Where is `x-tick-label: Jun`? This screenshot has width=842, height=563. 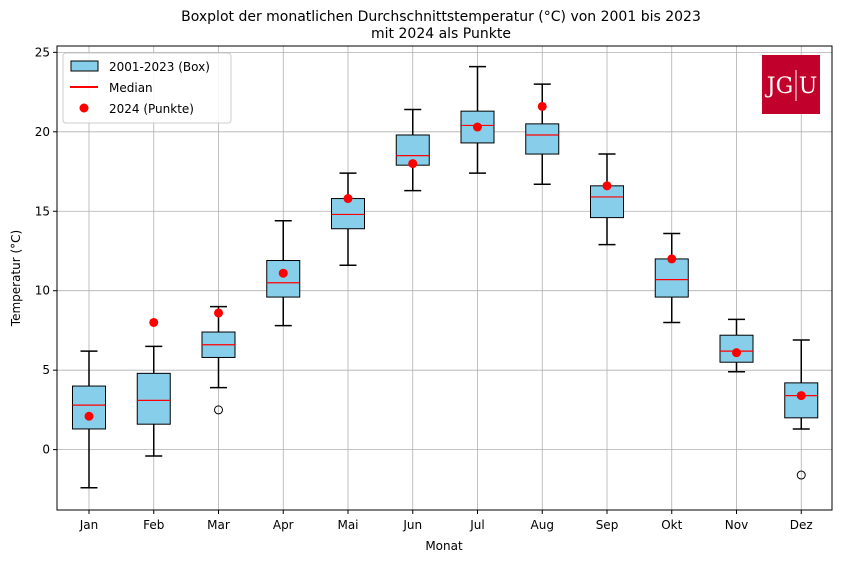 x-tick-label: Jun is located at coordinates (412, 525).